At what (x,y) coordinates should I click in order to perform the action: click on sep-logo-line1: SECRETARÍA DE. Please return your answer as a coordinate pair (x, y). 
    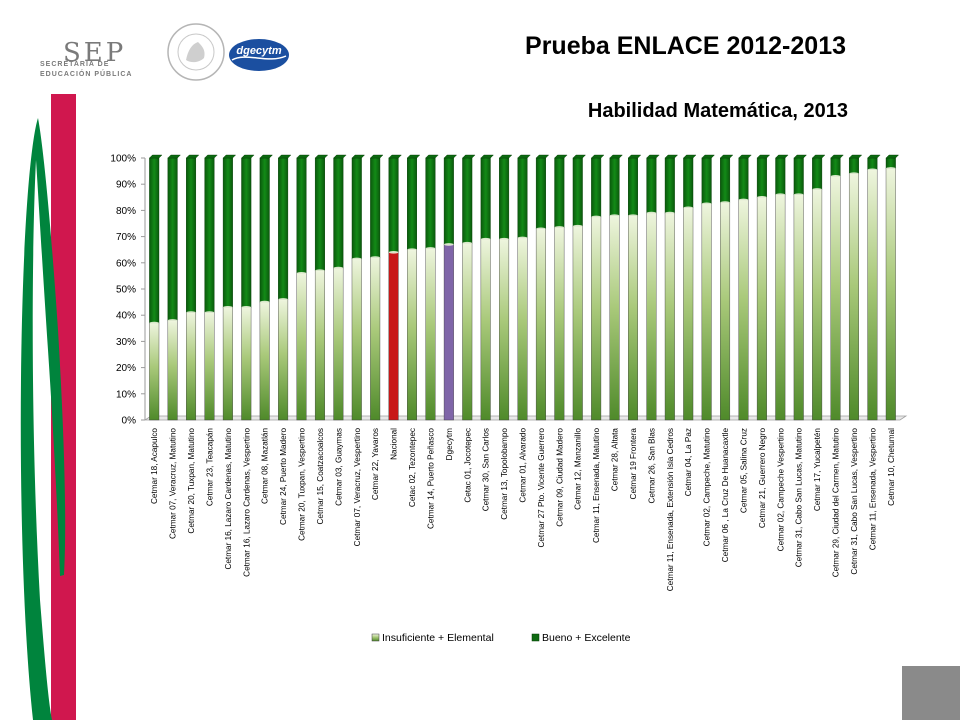
    Looking at the image, I should click on (75, 64).